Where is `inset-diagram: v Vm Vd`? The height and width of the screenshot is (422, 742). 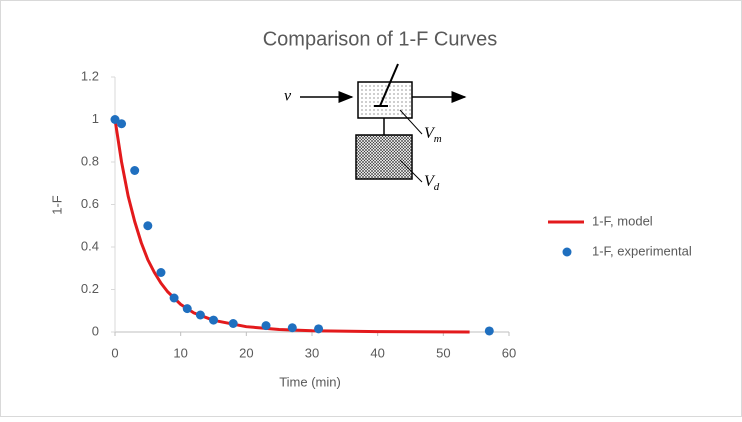
inset-diagram: v Vm Vd is located at coordinates (375, 128).